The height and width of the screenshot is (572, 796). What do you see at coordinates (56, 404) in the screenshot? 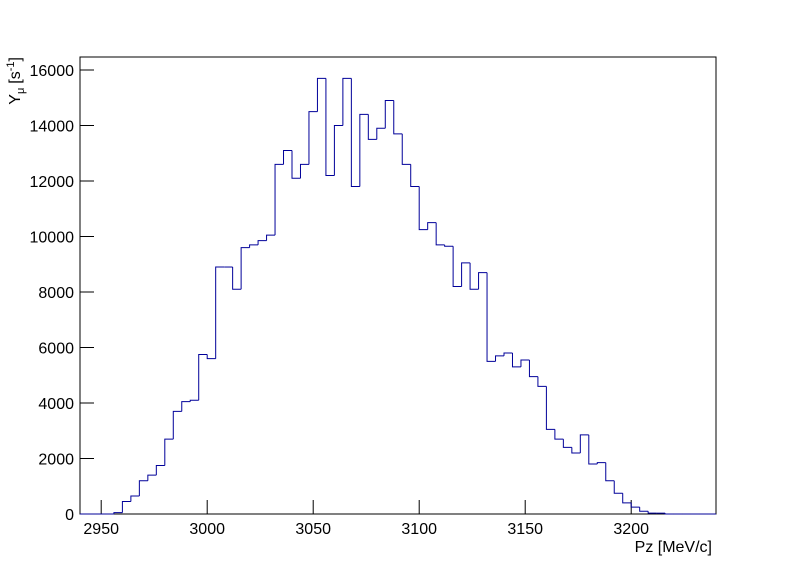
I see `y-tick-label: 4000` at bounding box center [56, 404].